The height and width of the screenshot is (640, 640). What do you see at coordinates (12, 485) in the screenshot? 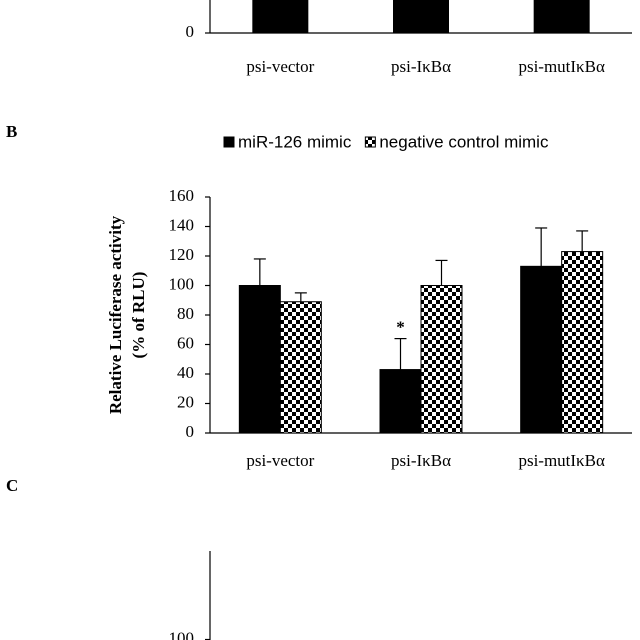
I see `panel-label: C` at bounding box center [12, 485].